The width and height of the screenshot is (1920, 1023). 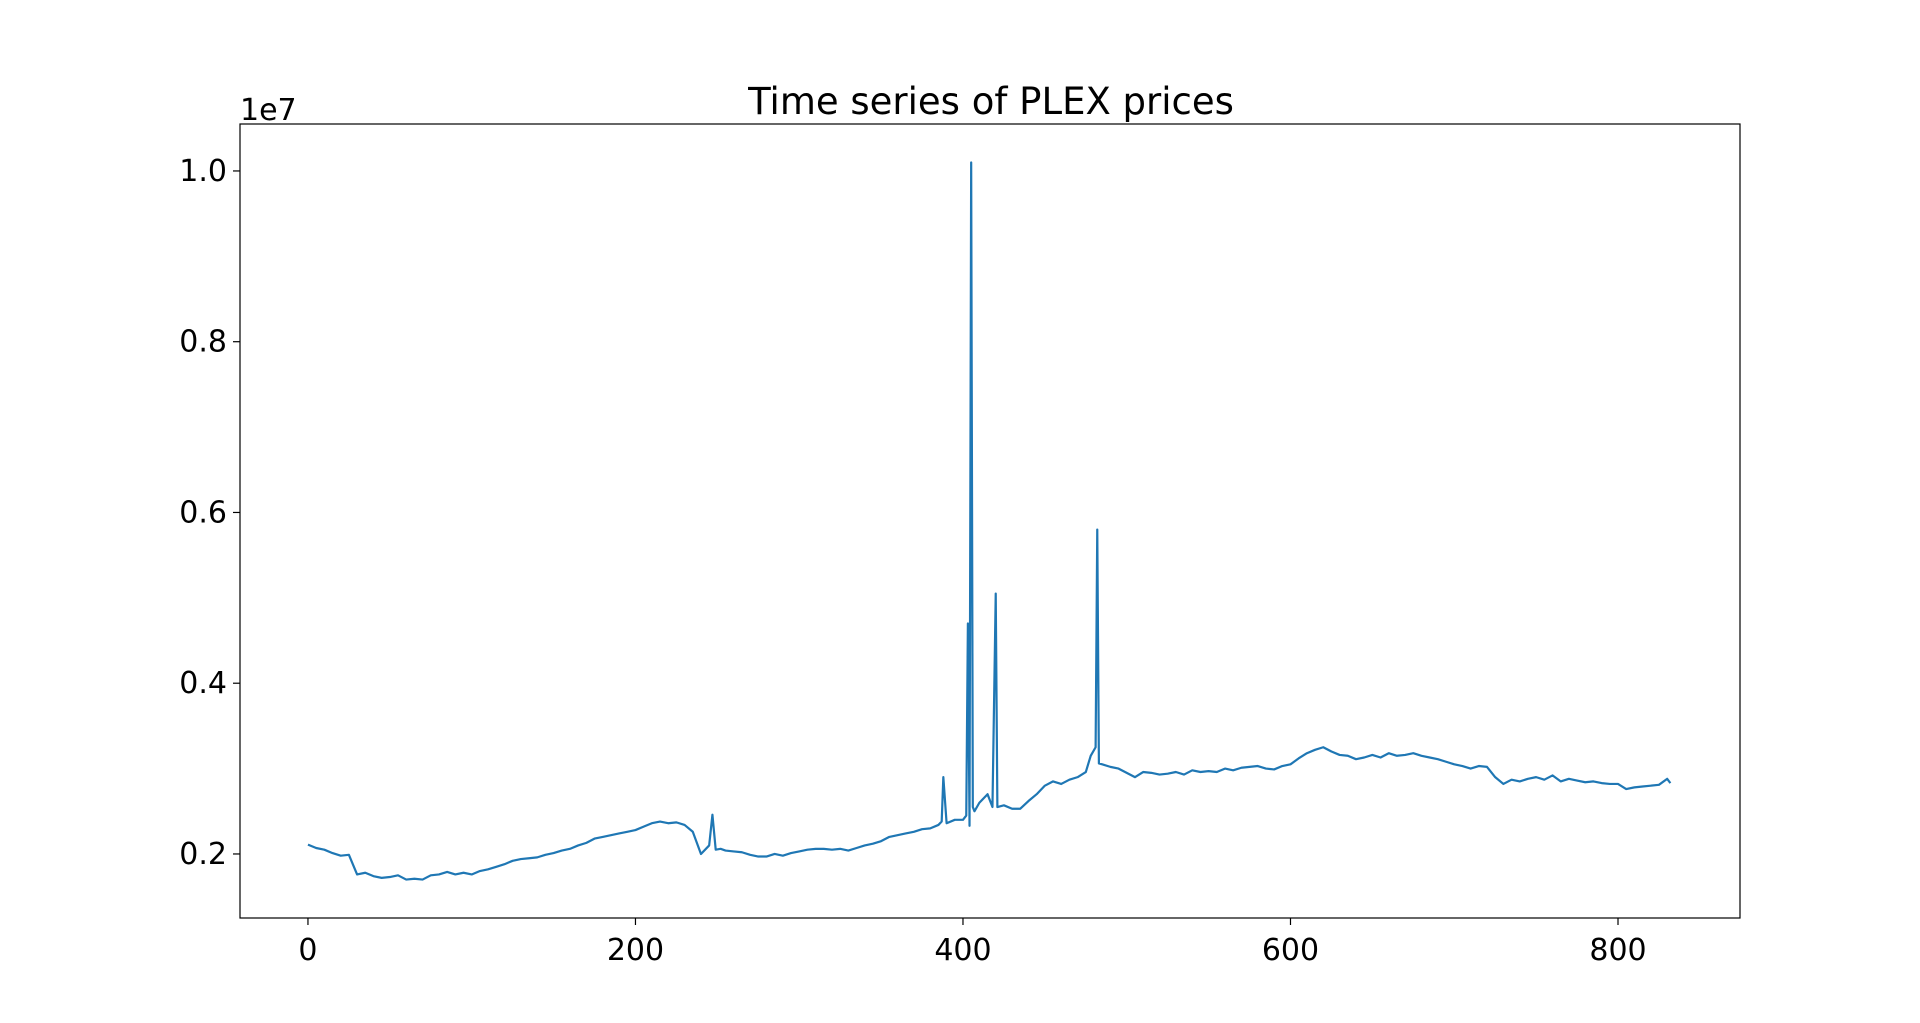 I want to click on x-tick-label: 200, so click(x=635, y=950).